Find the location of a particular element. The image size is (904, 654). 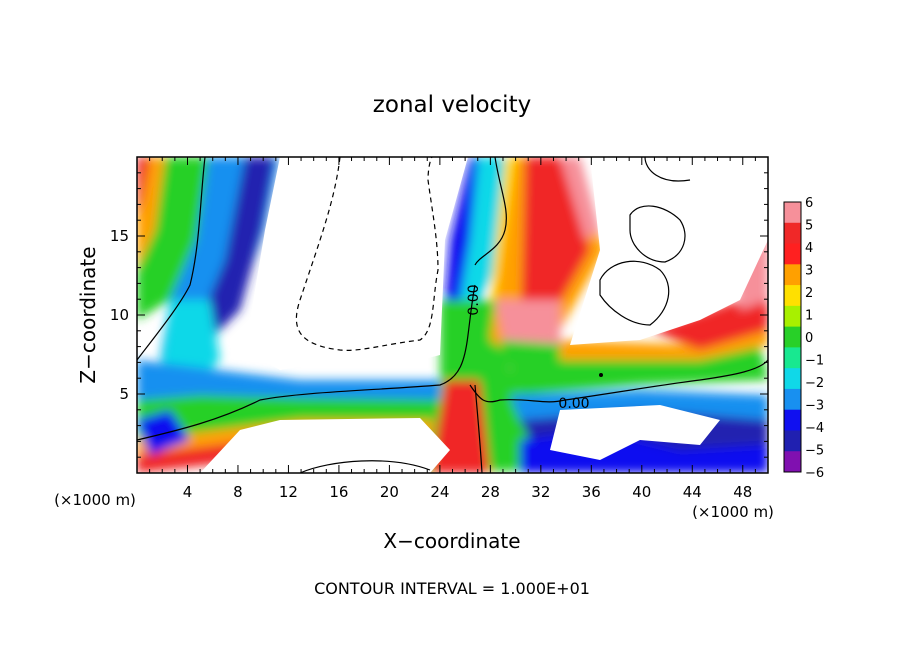

x-tick-label: 8 is located at coordinates (238, 492).